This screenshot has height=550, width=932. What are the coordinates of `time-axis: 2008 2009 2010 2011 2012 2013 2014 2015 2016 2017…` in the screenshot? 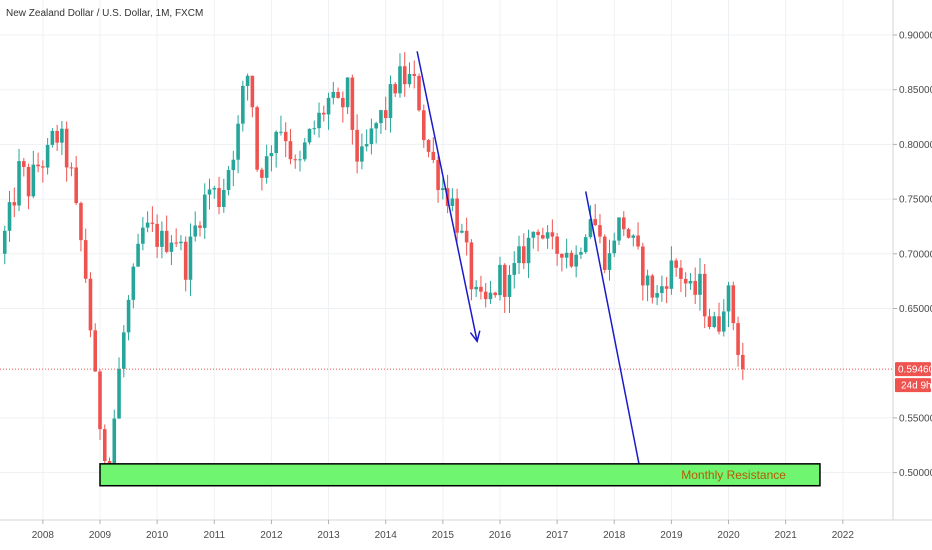 It's located at (466, 530).